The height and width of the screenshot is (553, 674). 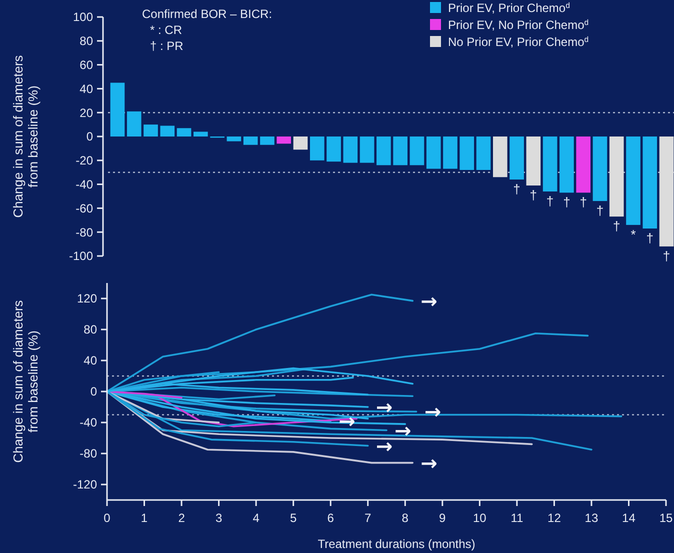 What do you see at coordinates (87, 299) in the screenshot?
I see `y-tick-label: 120` at bounding box center [87, 299].